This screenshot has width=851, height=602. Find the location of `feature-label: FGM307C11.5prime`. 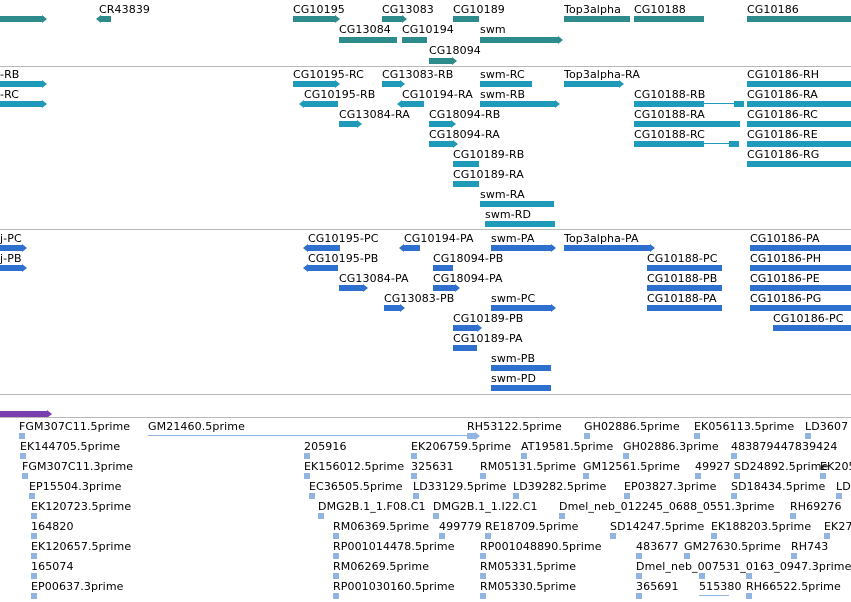

feature-label: FGM307C11.5prime is located at coordinates (75, 426).